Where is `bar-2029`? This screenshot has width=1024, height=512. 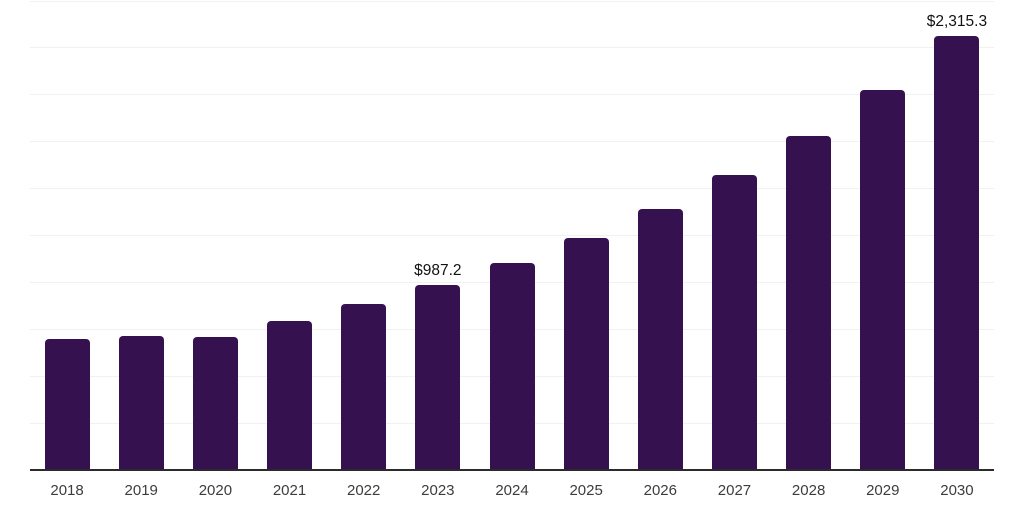
bar-2029 is located at coordinates (883, 279).